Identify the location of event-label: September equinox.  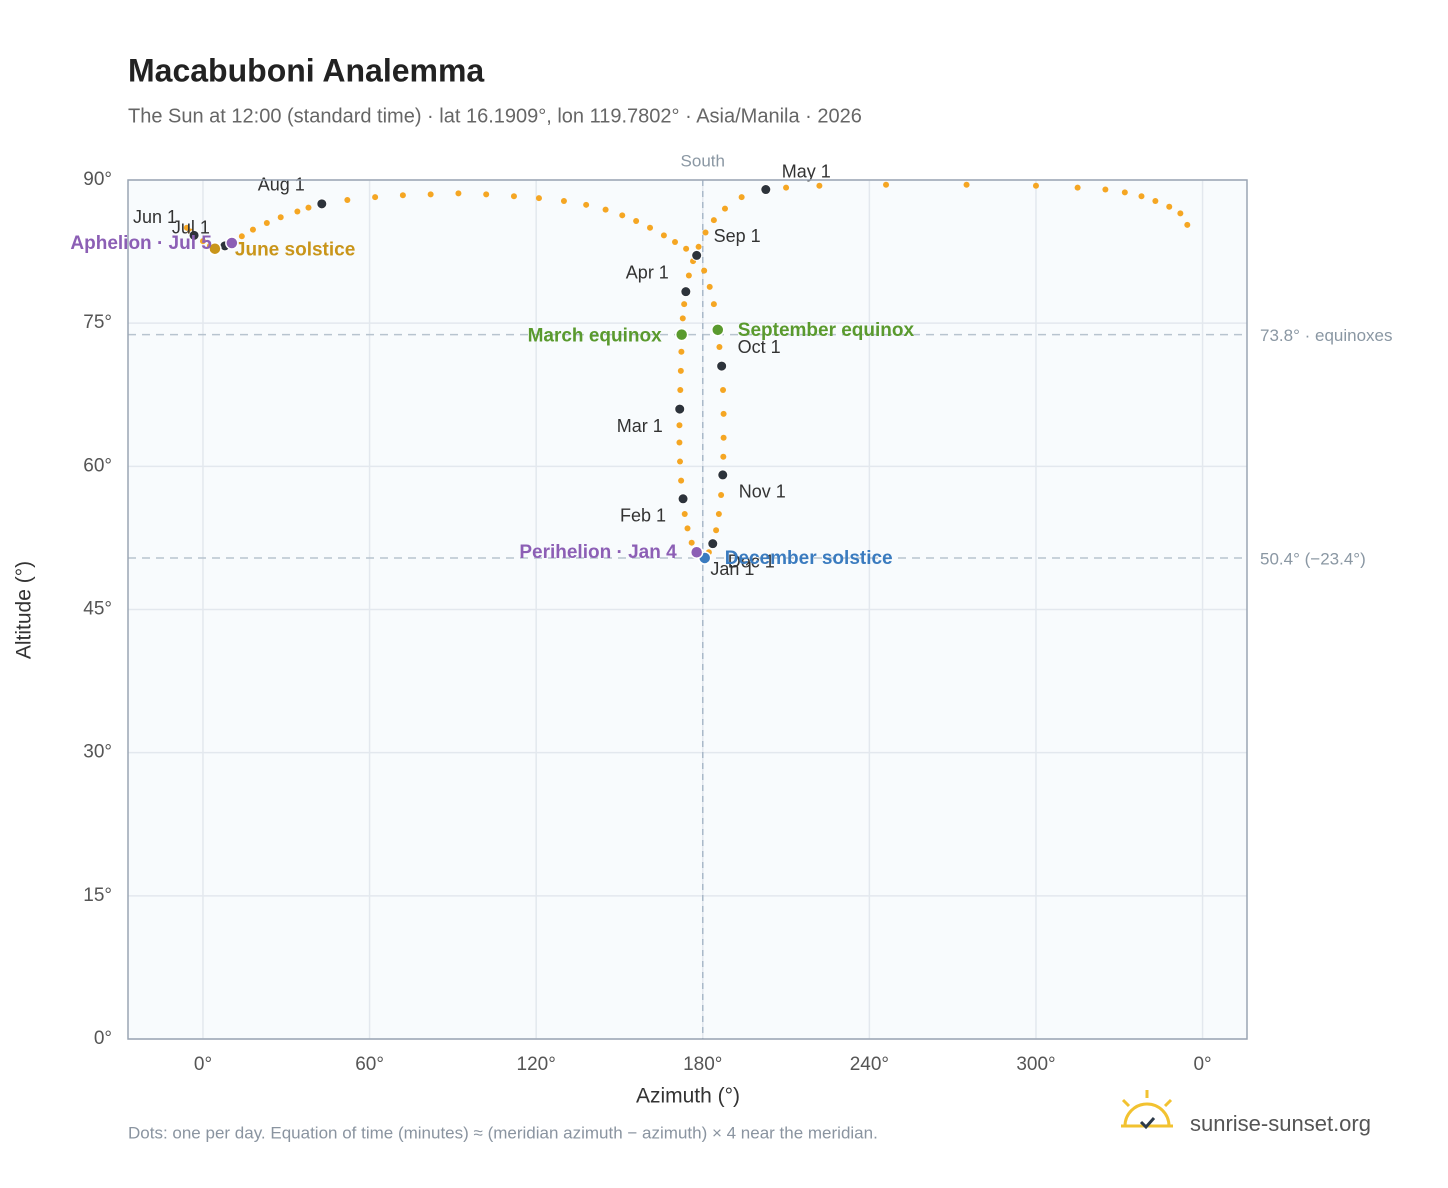
(826, 330).